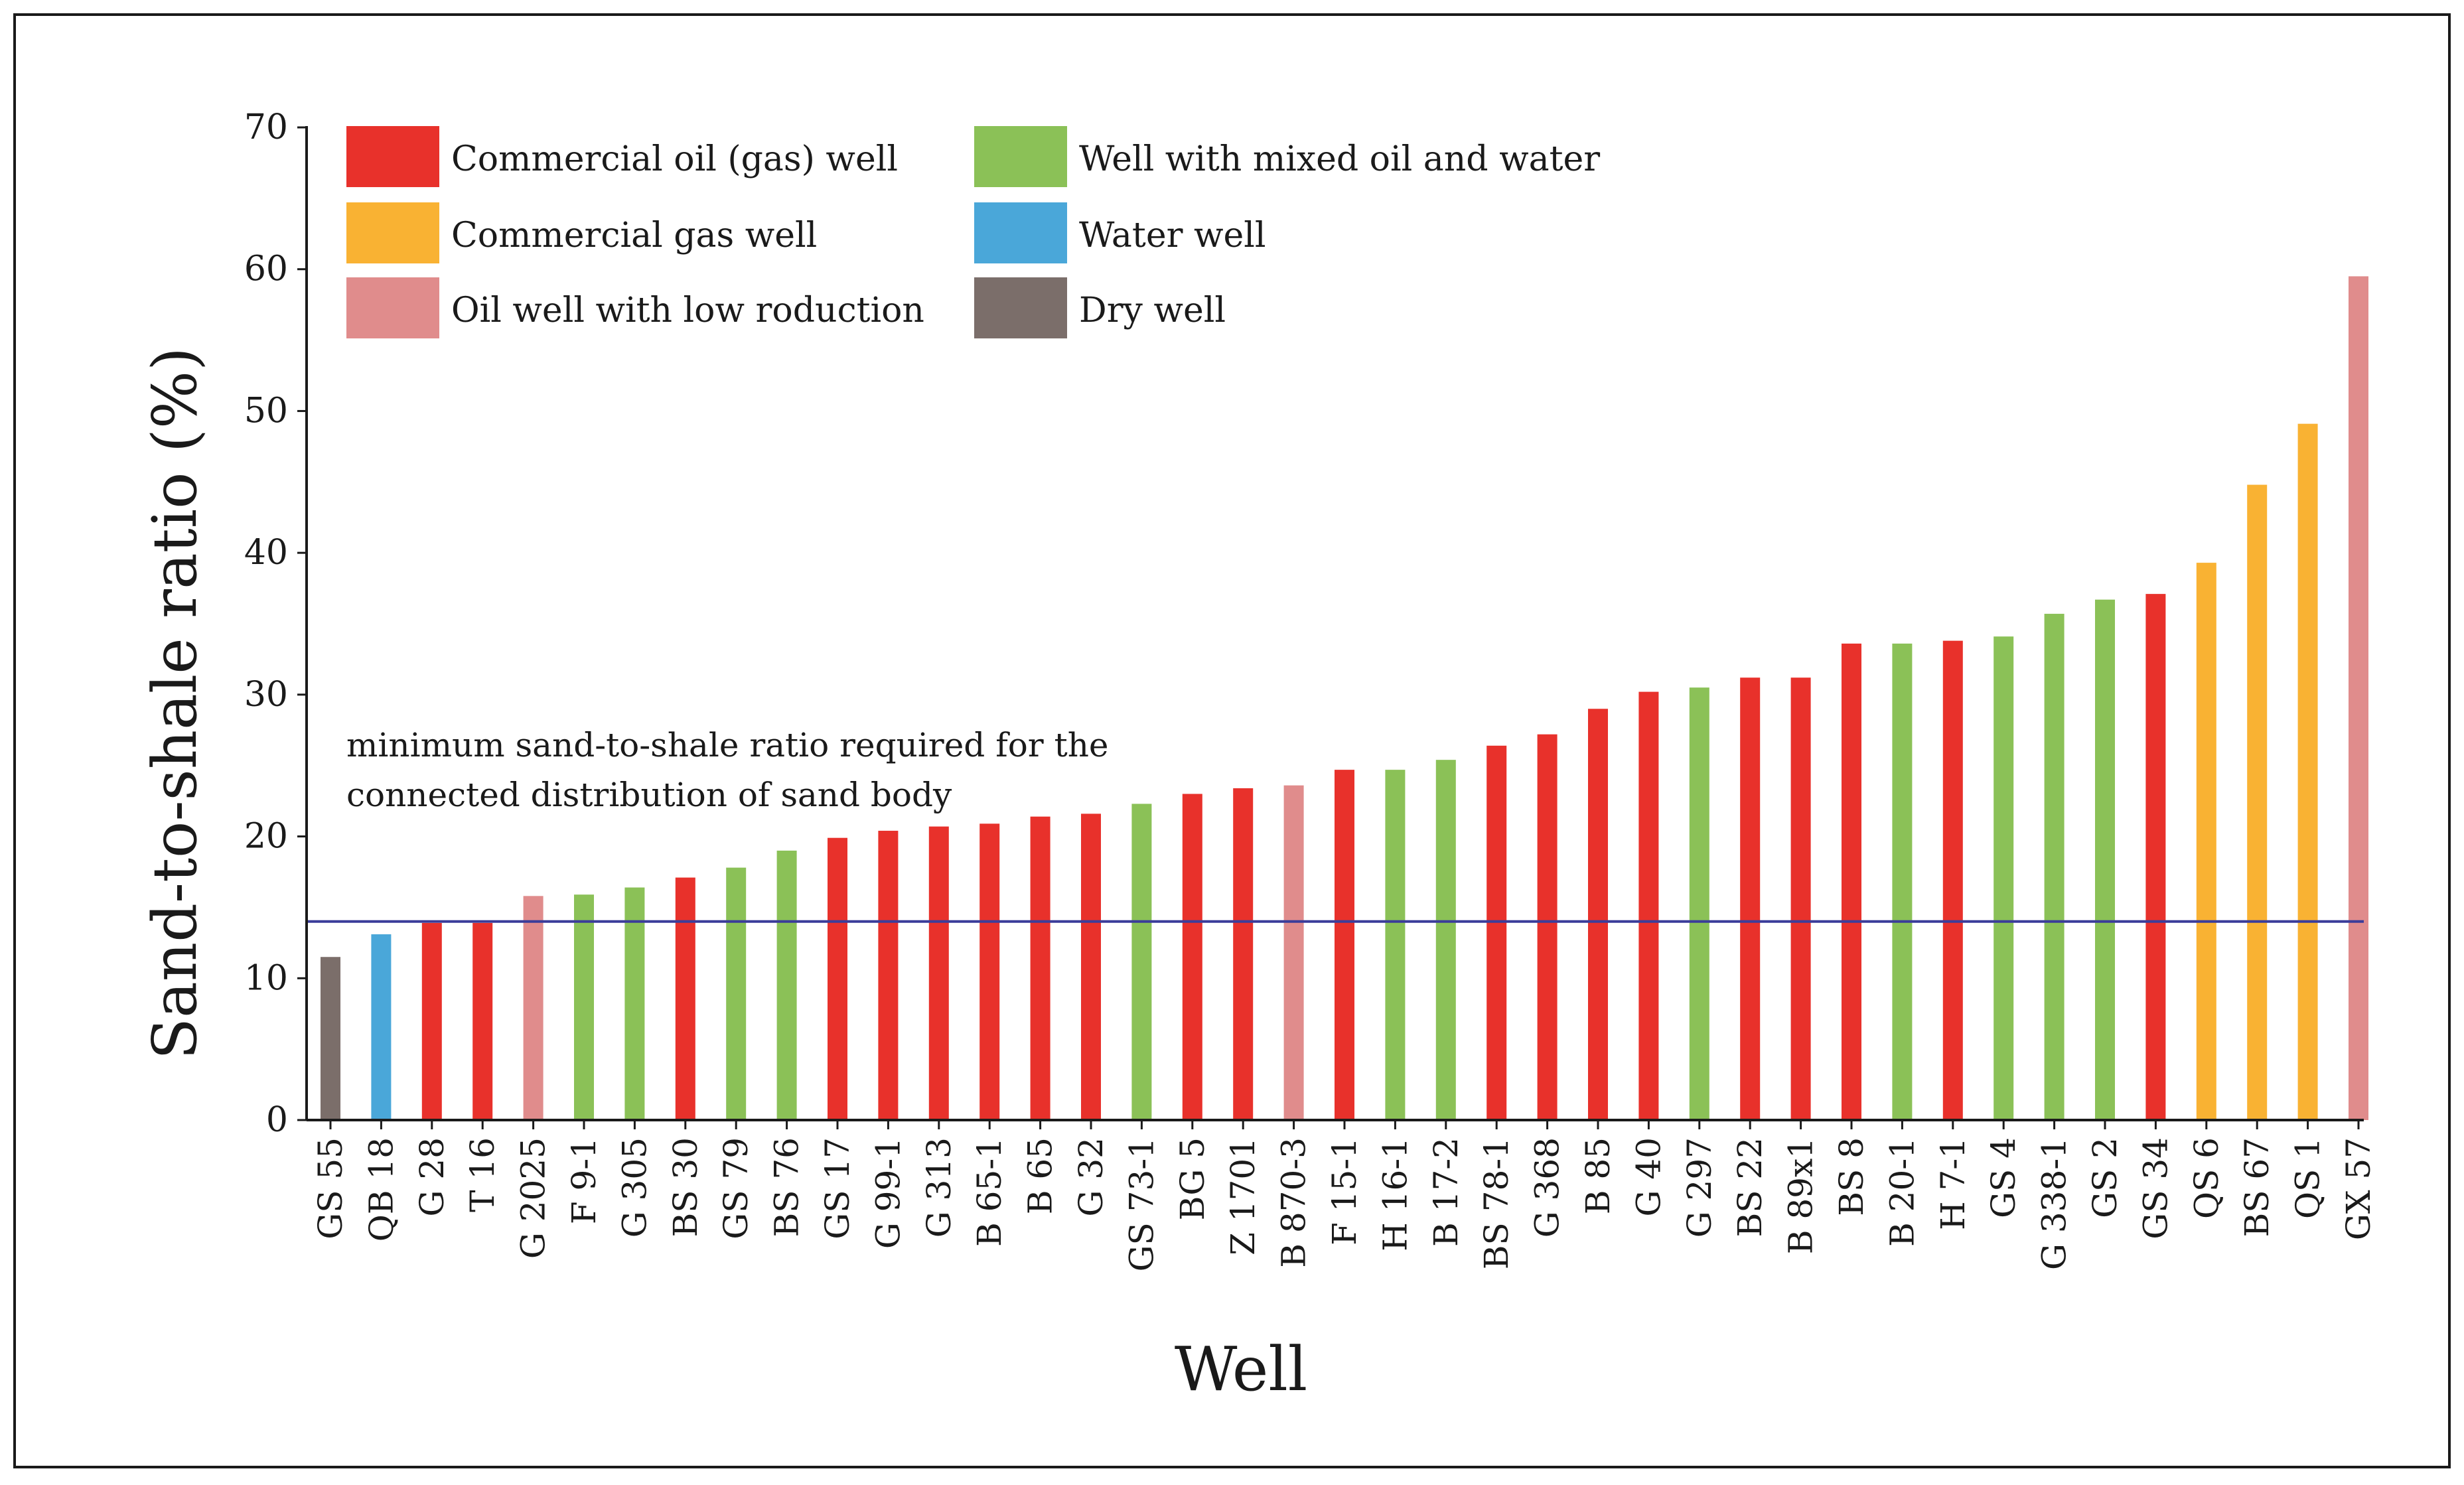 Image resolution: width=2464 pixels, height=1485 pixels. I want to click on y-tick-label: 20, so click(266, 837).